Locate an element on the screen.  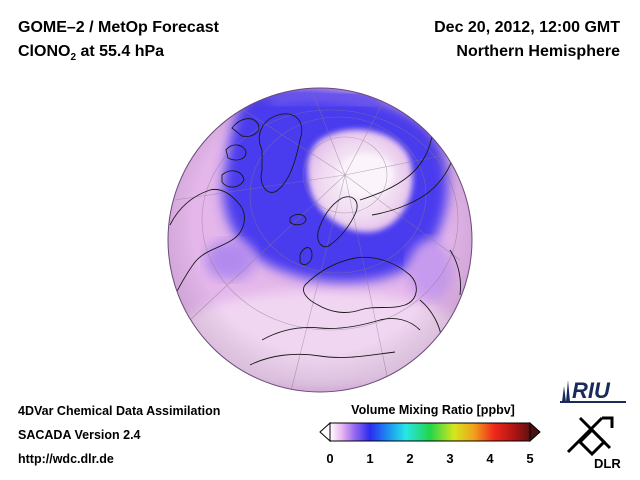
riu-logo: RIU is located at coordinates (593, 390).